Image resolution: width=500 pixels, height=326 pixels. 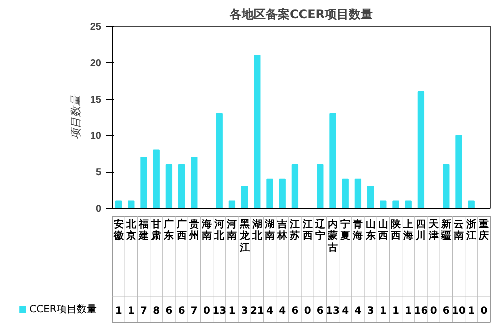 I want to click on x-tick-label: 陕西, so click(x=396, y=230).